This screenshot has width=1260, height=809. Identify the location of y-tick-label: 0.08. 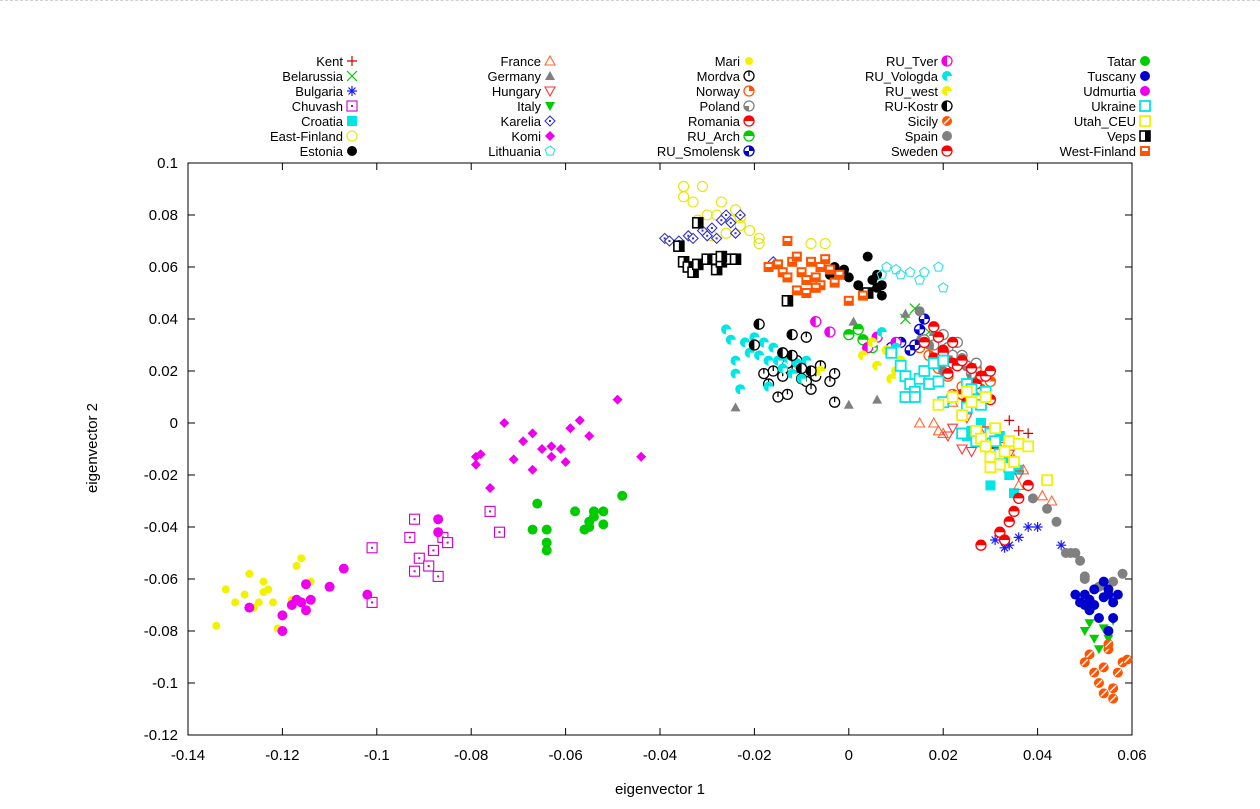
(163, 215).